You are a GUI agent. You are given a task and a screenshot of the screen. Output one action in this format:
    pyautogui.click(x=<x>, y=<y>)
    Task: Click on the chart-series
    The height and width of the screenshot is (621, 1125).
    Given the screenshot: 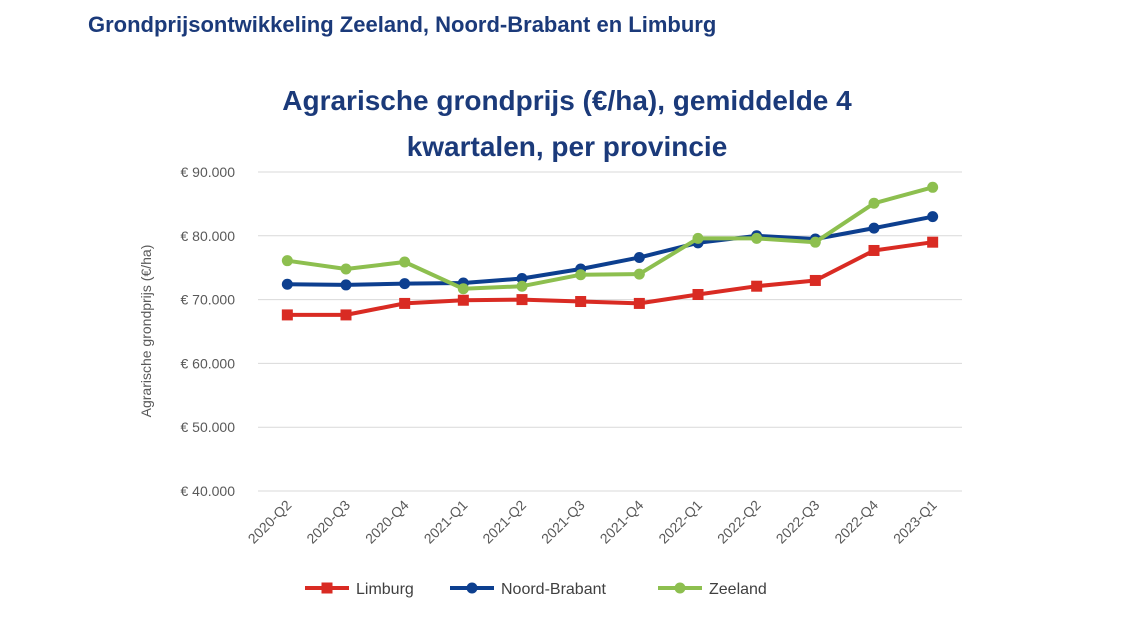 What is the action you would take?
    pyautogui.click(x=610, y=251)
    